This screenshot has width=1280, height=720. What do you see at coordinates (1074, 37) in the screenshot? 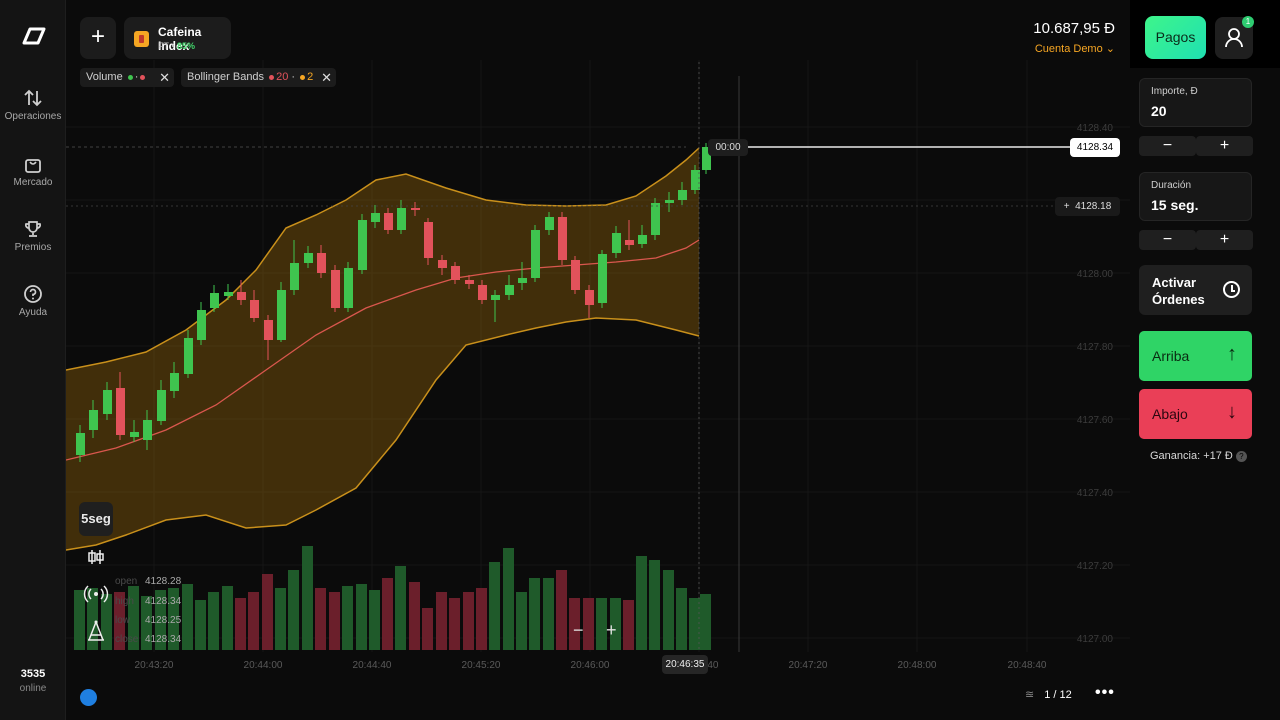
I see `balance-block: 10.687,95 Đ Cuenta Demo ⌄` at bounding box center [1074, 37].